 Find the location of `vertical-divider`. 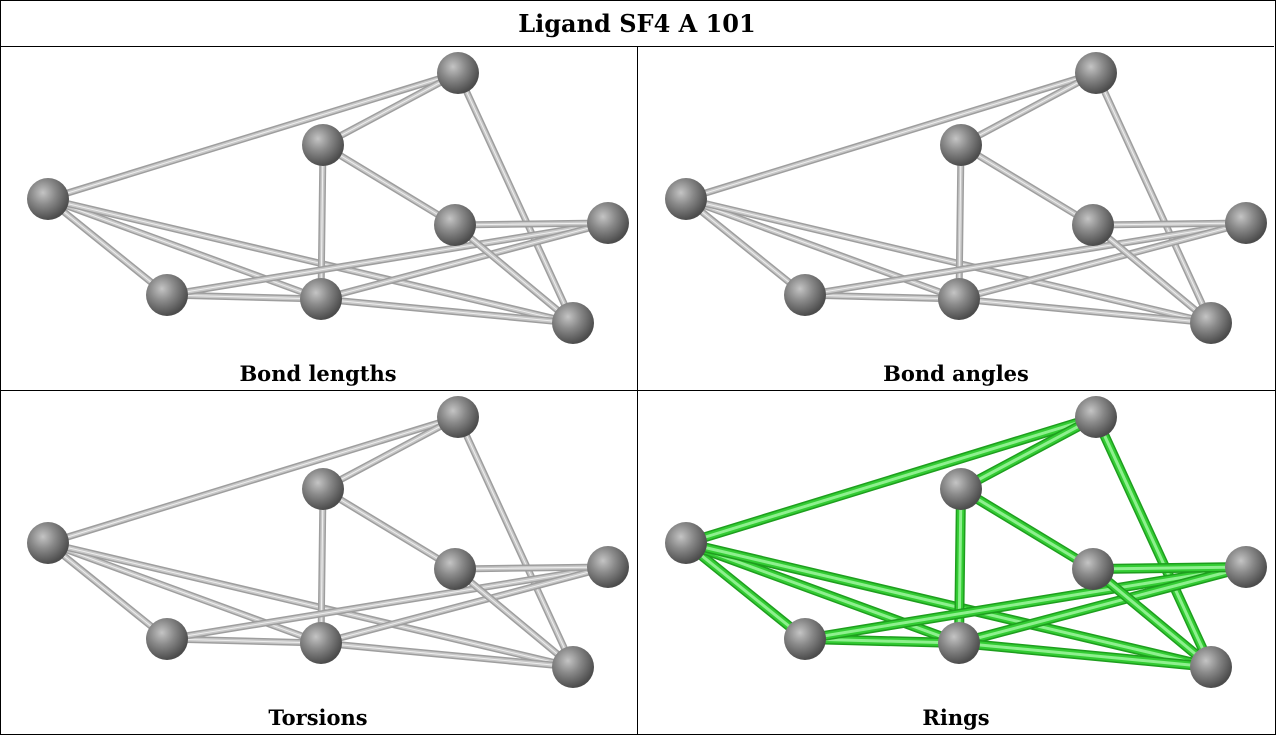

vertical-divider is located at coordinates (637, 391).